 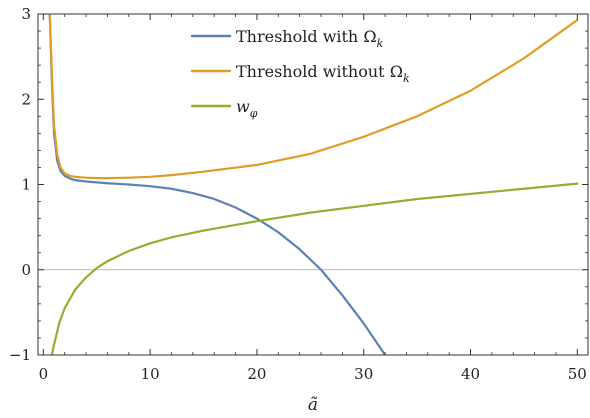 I want to click on legend-label-3: wφ, so click(x=247, y=108).